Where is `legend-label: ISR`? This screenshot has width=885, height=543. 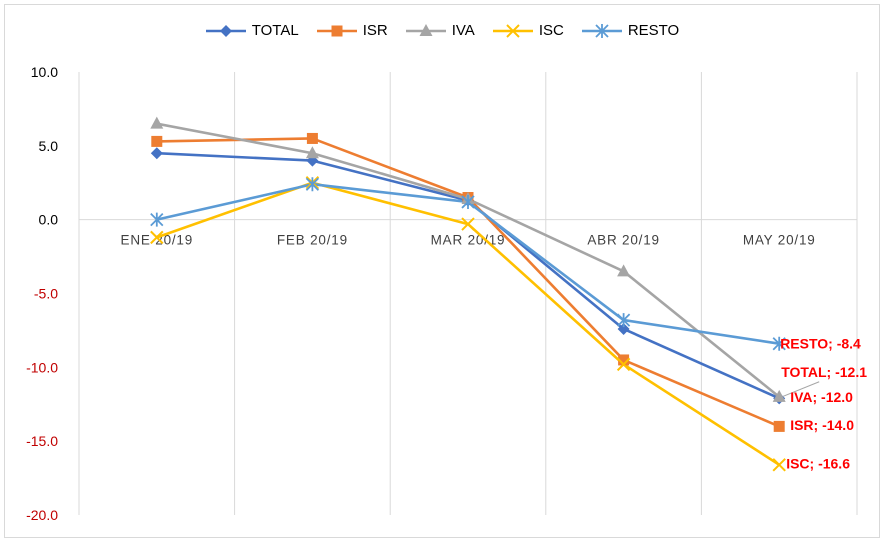
legend-label: ISR is located at coordinates (375, 30).